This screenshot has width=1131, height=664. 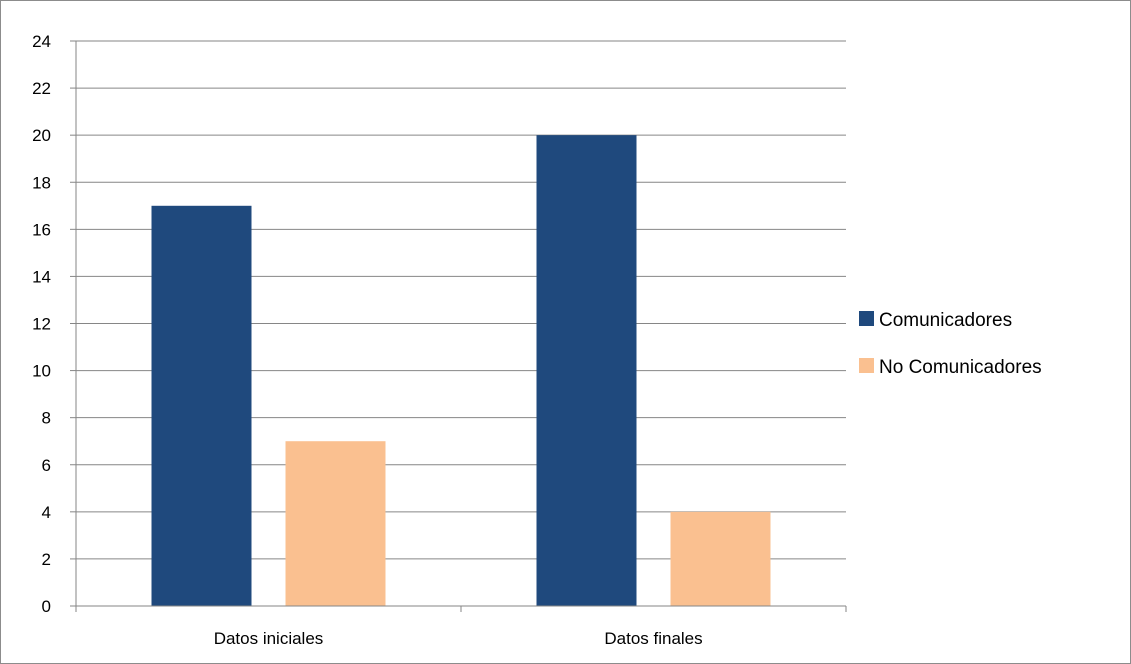 What do you see at coordinates (458, 638) in the screenshot?
I see `x-axis-tick-labels: Datos iniciales Datos finales` at bounding box center [458, 638].